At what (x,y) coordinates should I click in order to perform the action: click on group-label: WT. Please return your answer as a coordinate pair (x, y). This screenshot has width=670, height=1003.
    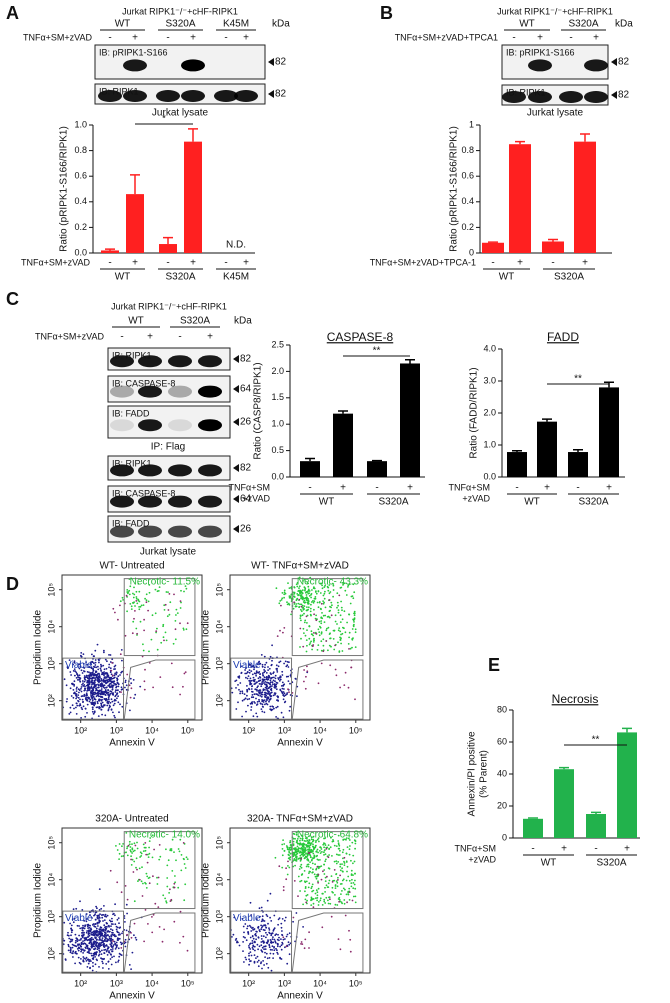
    Looking at the image, I should click on (327, 502).